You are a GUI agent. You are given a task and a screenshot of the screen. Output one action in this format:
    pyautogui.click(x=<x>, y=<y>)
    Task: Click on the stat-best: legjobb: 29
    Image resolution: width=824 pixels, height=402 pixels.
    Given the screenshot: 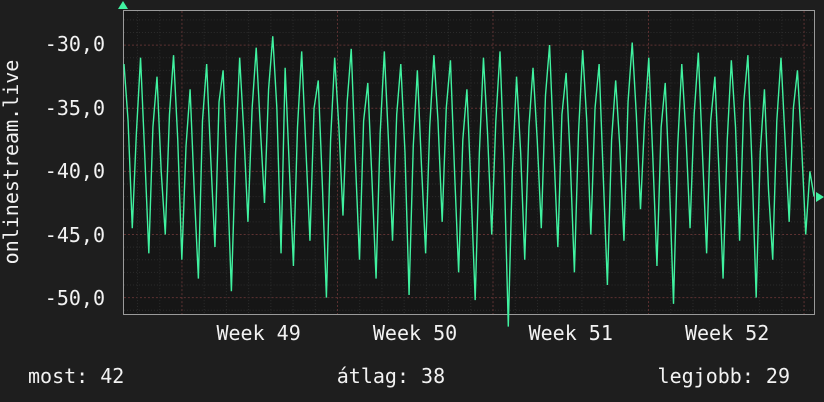 What is the action you would take?
    pyautogui.click(x=723, y=376)
    